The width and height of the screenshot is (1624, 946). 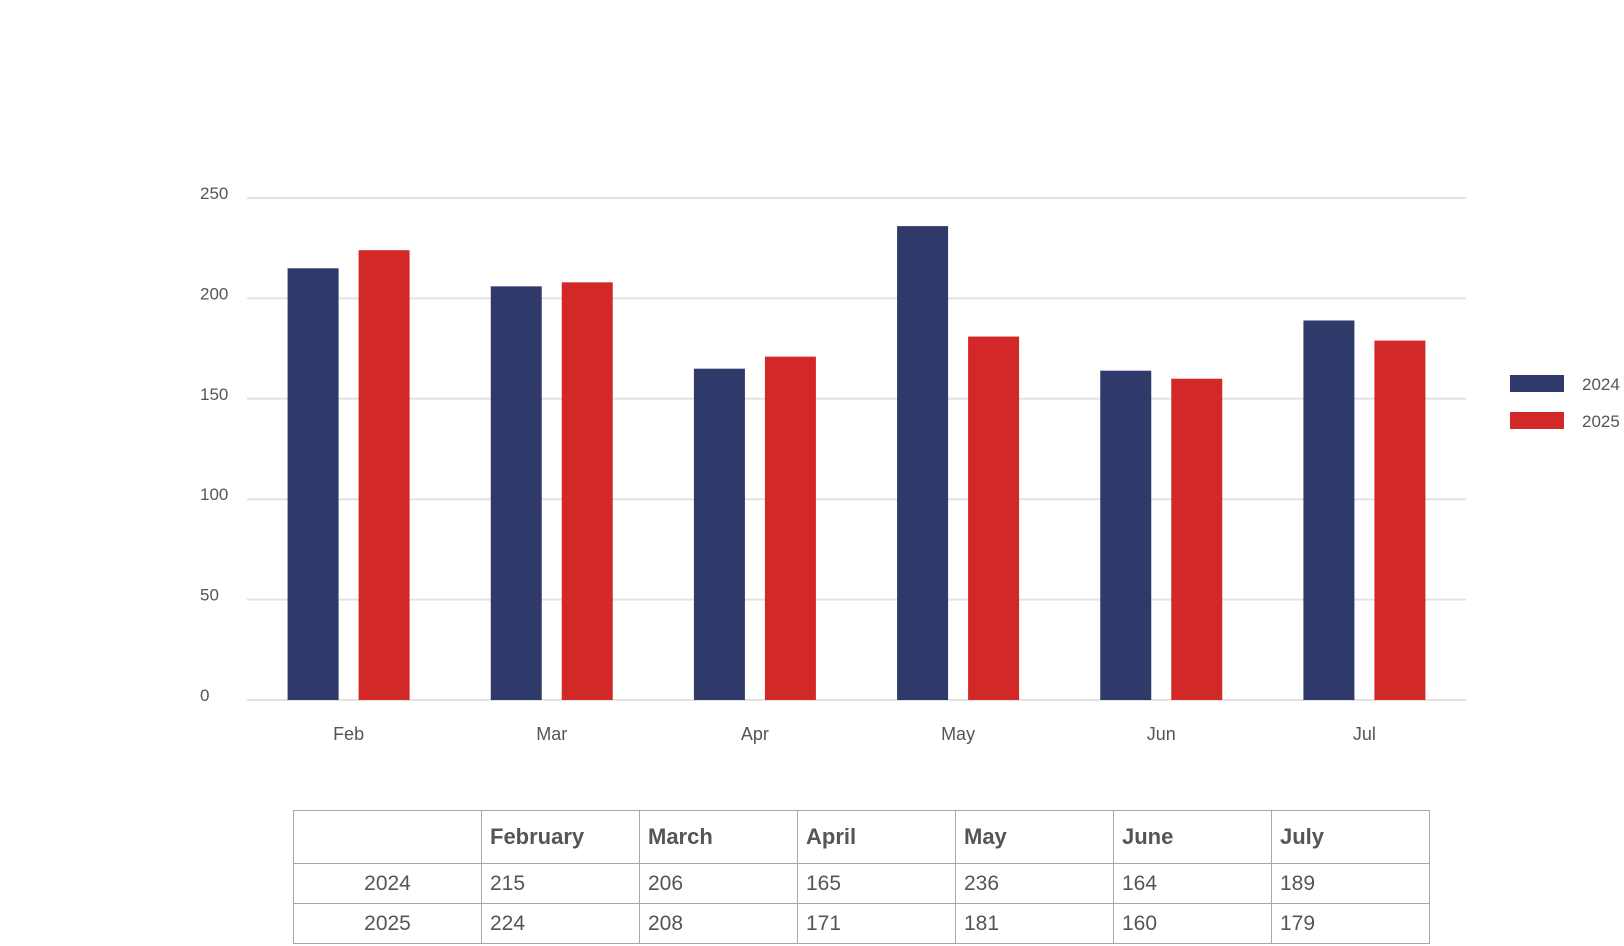 What do you see at coordinates (516, 493) in the screenshot?
I see `bar-2024-mar` at bounding box center [516, 493].